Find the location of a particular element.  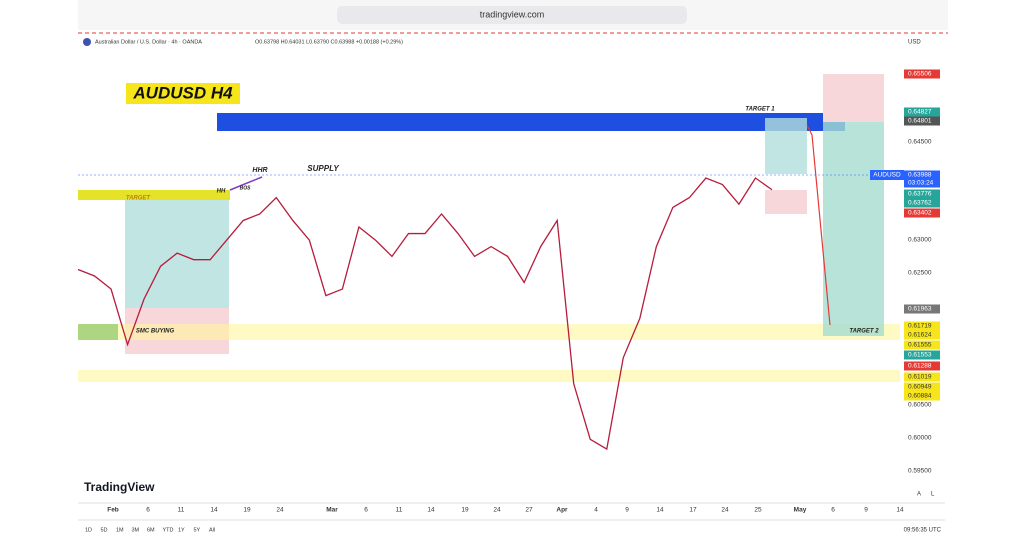

price-label: 0.60949 is located at coordinates (920, 387).